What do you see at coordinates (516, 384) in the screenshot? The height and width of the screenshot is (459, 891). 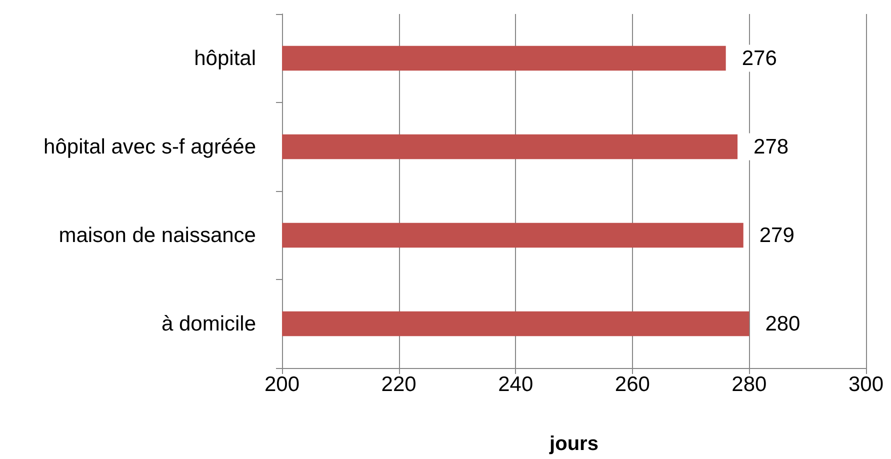 I see `x-tick-label: 240` at bounding box center [516, 384].